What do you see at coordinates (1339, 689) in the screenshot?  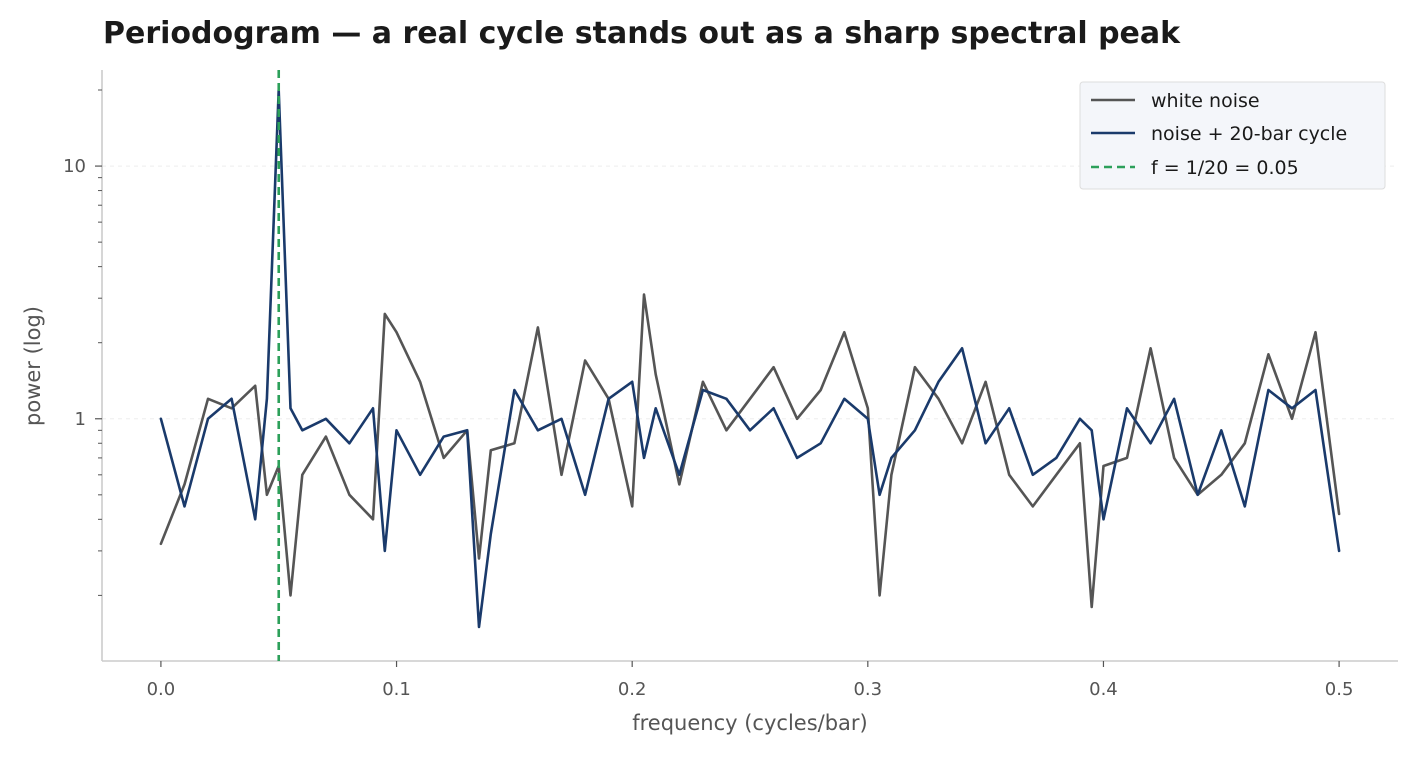 I see `x-tick-label: 0.5` at bounding box center [1339, 689].